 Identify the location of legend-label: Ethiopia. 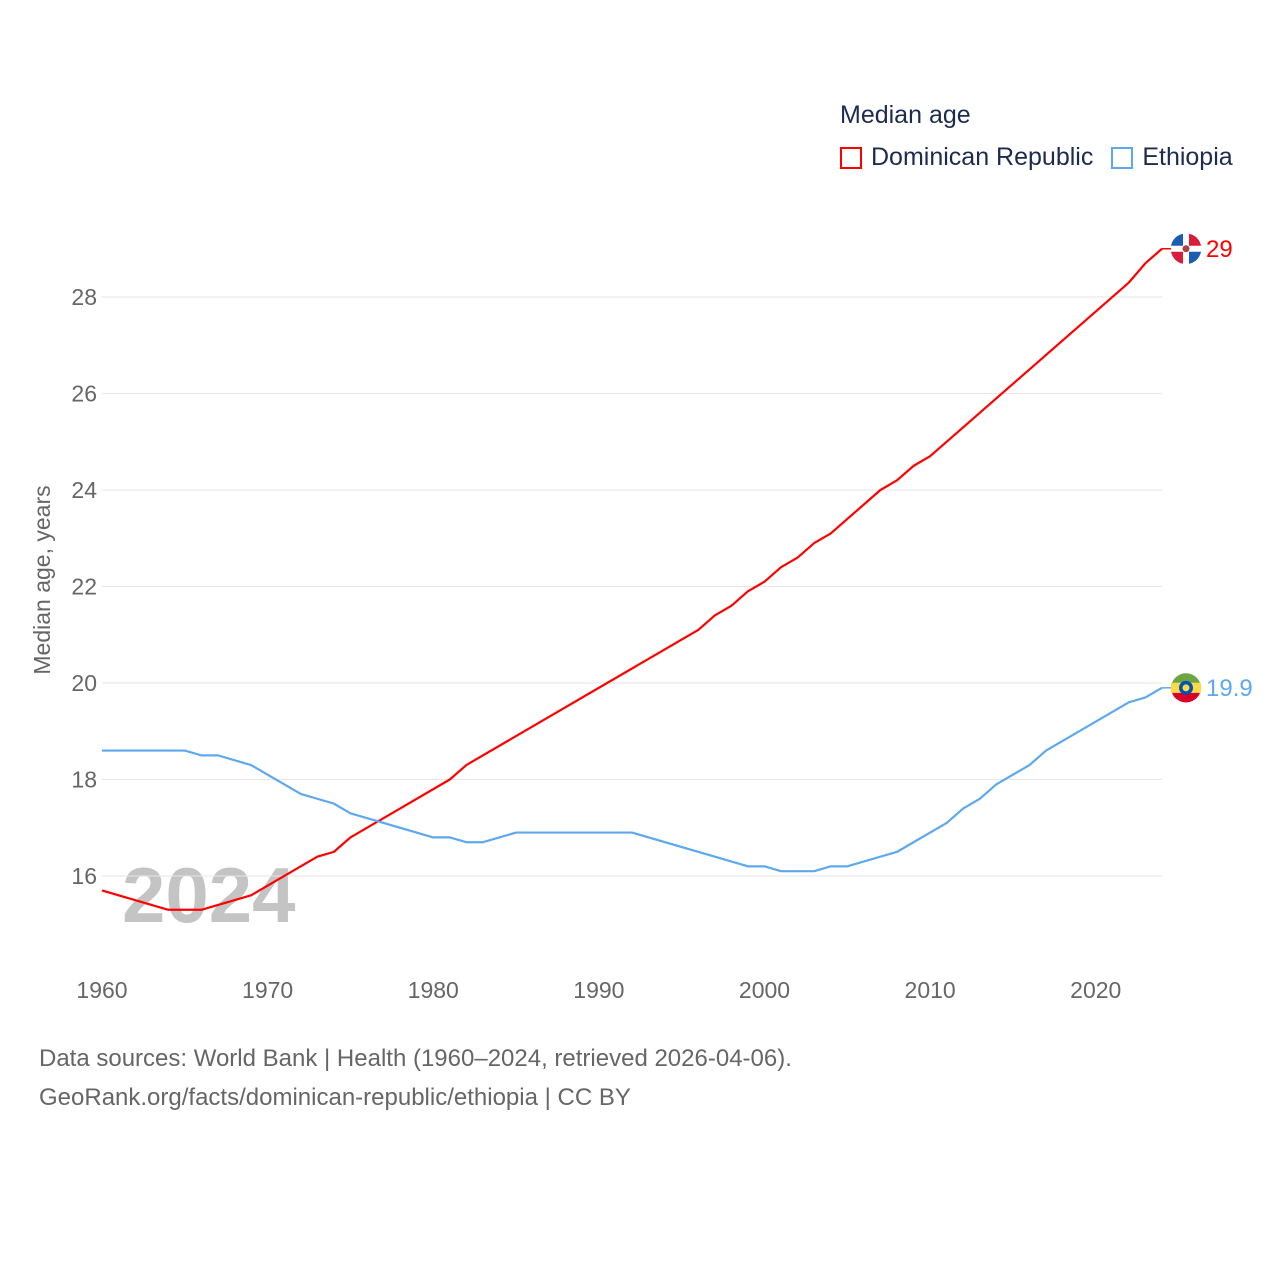
(1187, 157).